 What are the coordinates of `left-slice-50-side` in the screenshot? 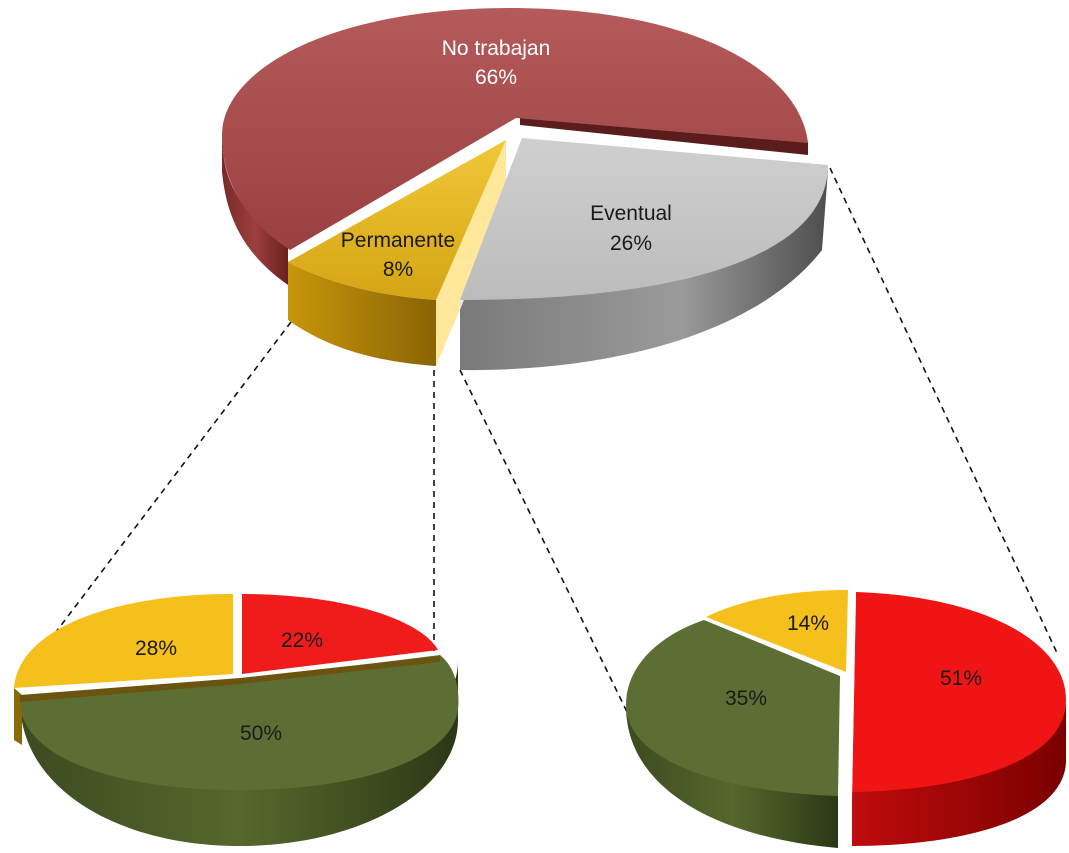 It's located at (239, 753).